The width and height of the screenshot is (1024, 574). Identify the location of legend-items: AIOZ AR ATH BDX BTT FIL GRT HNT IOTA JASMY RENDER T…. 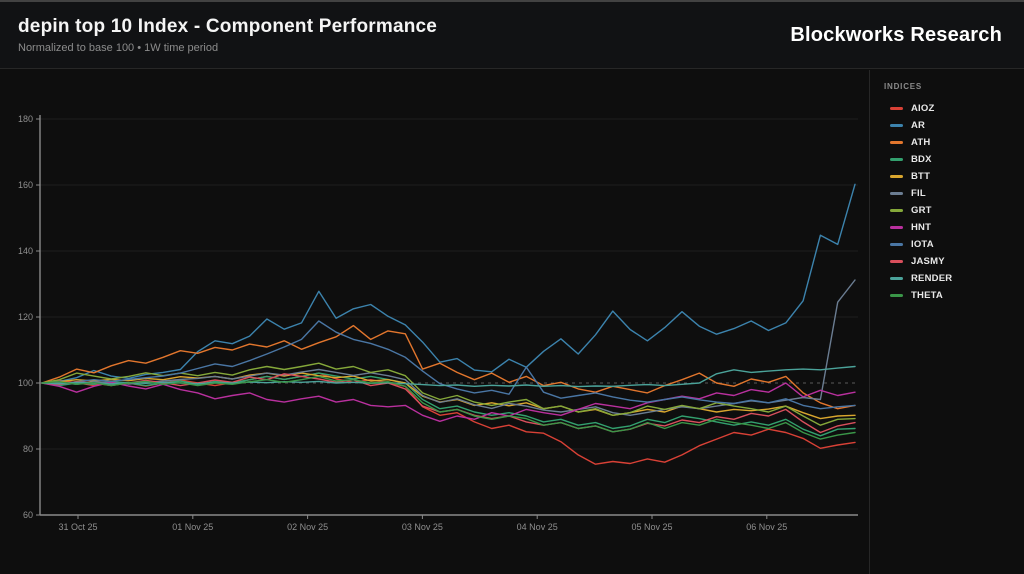
(950, 202).